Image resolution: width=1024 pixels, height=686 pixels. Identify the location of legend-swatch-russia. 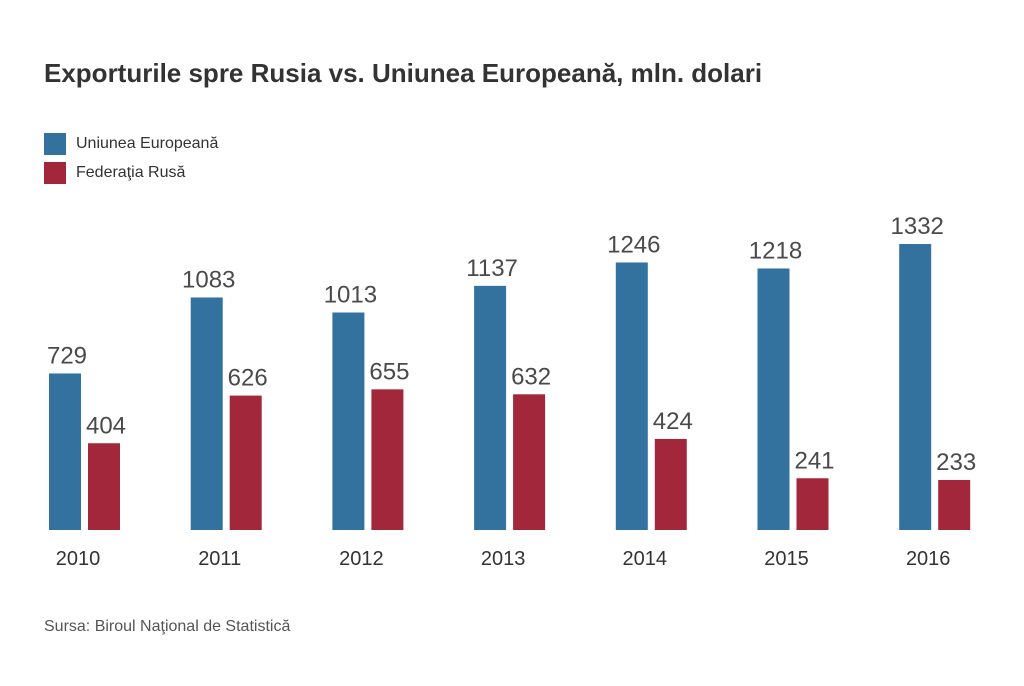
(55, 173).